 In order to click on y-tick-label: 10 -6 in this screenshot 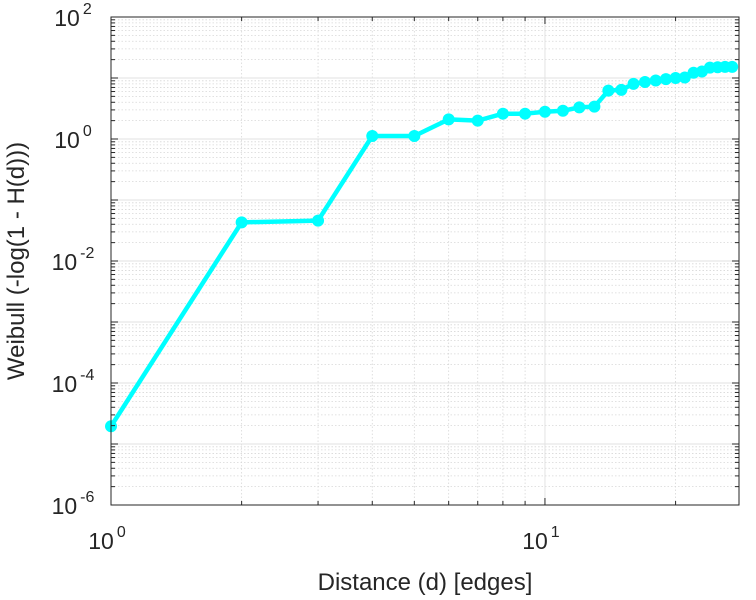, I will do `click(73, 504)`.